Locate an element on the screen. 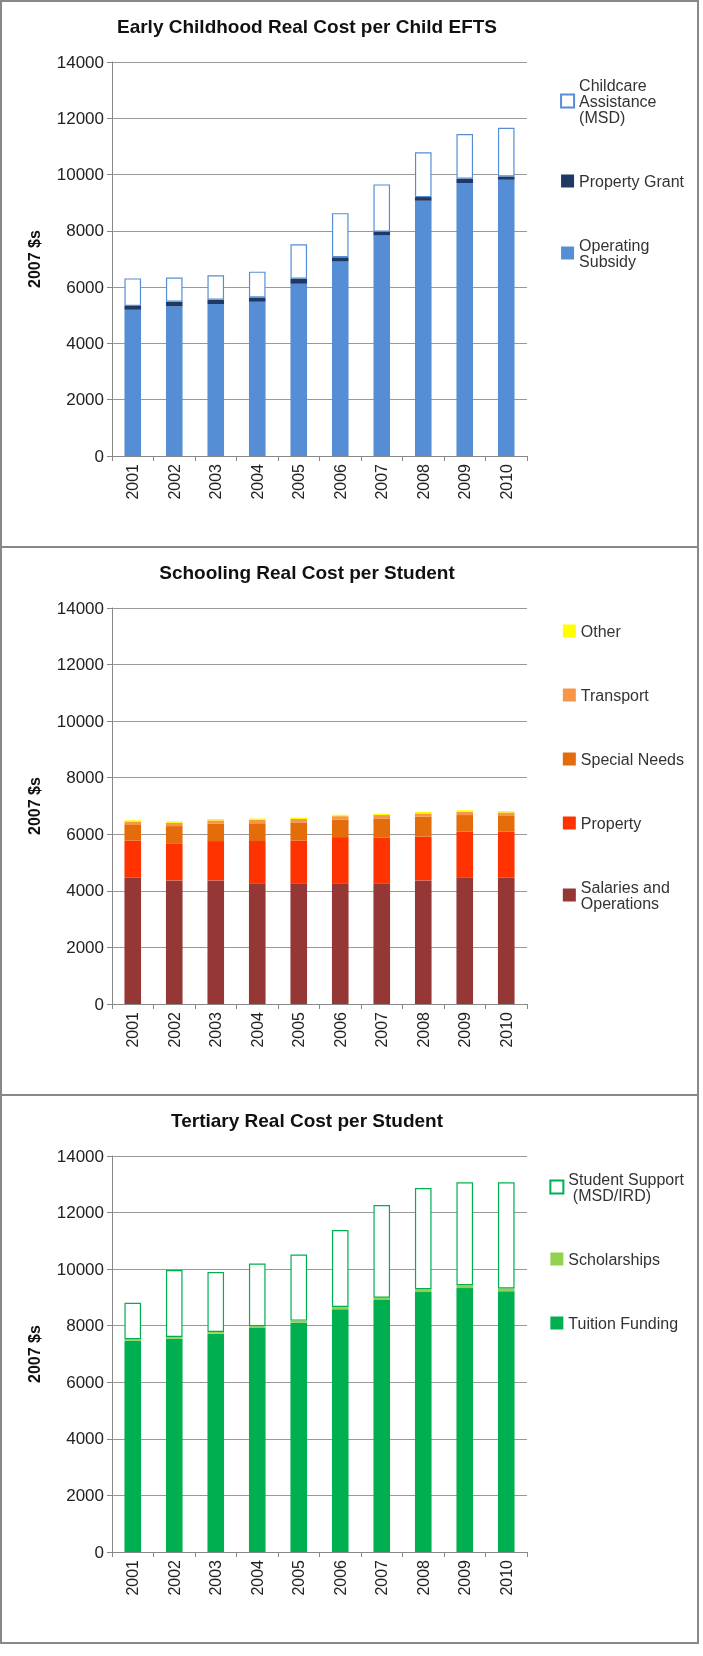 The width and height of the screenshot is (703, 1656). legend-label: Tuition Funding is located at coordinates (623, 1323).